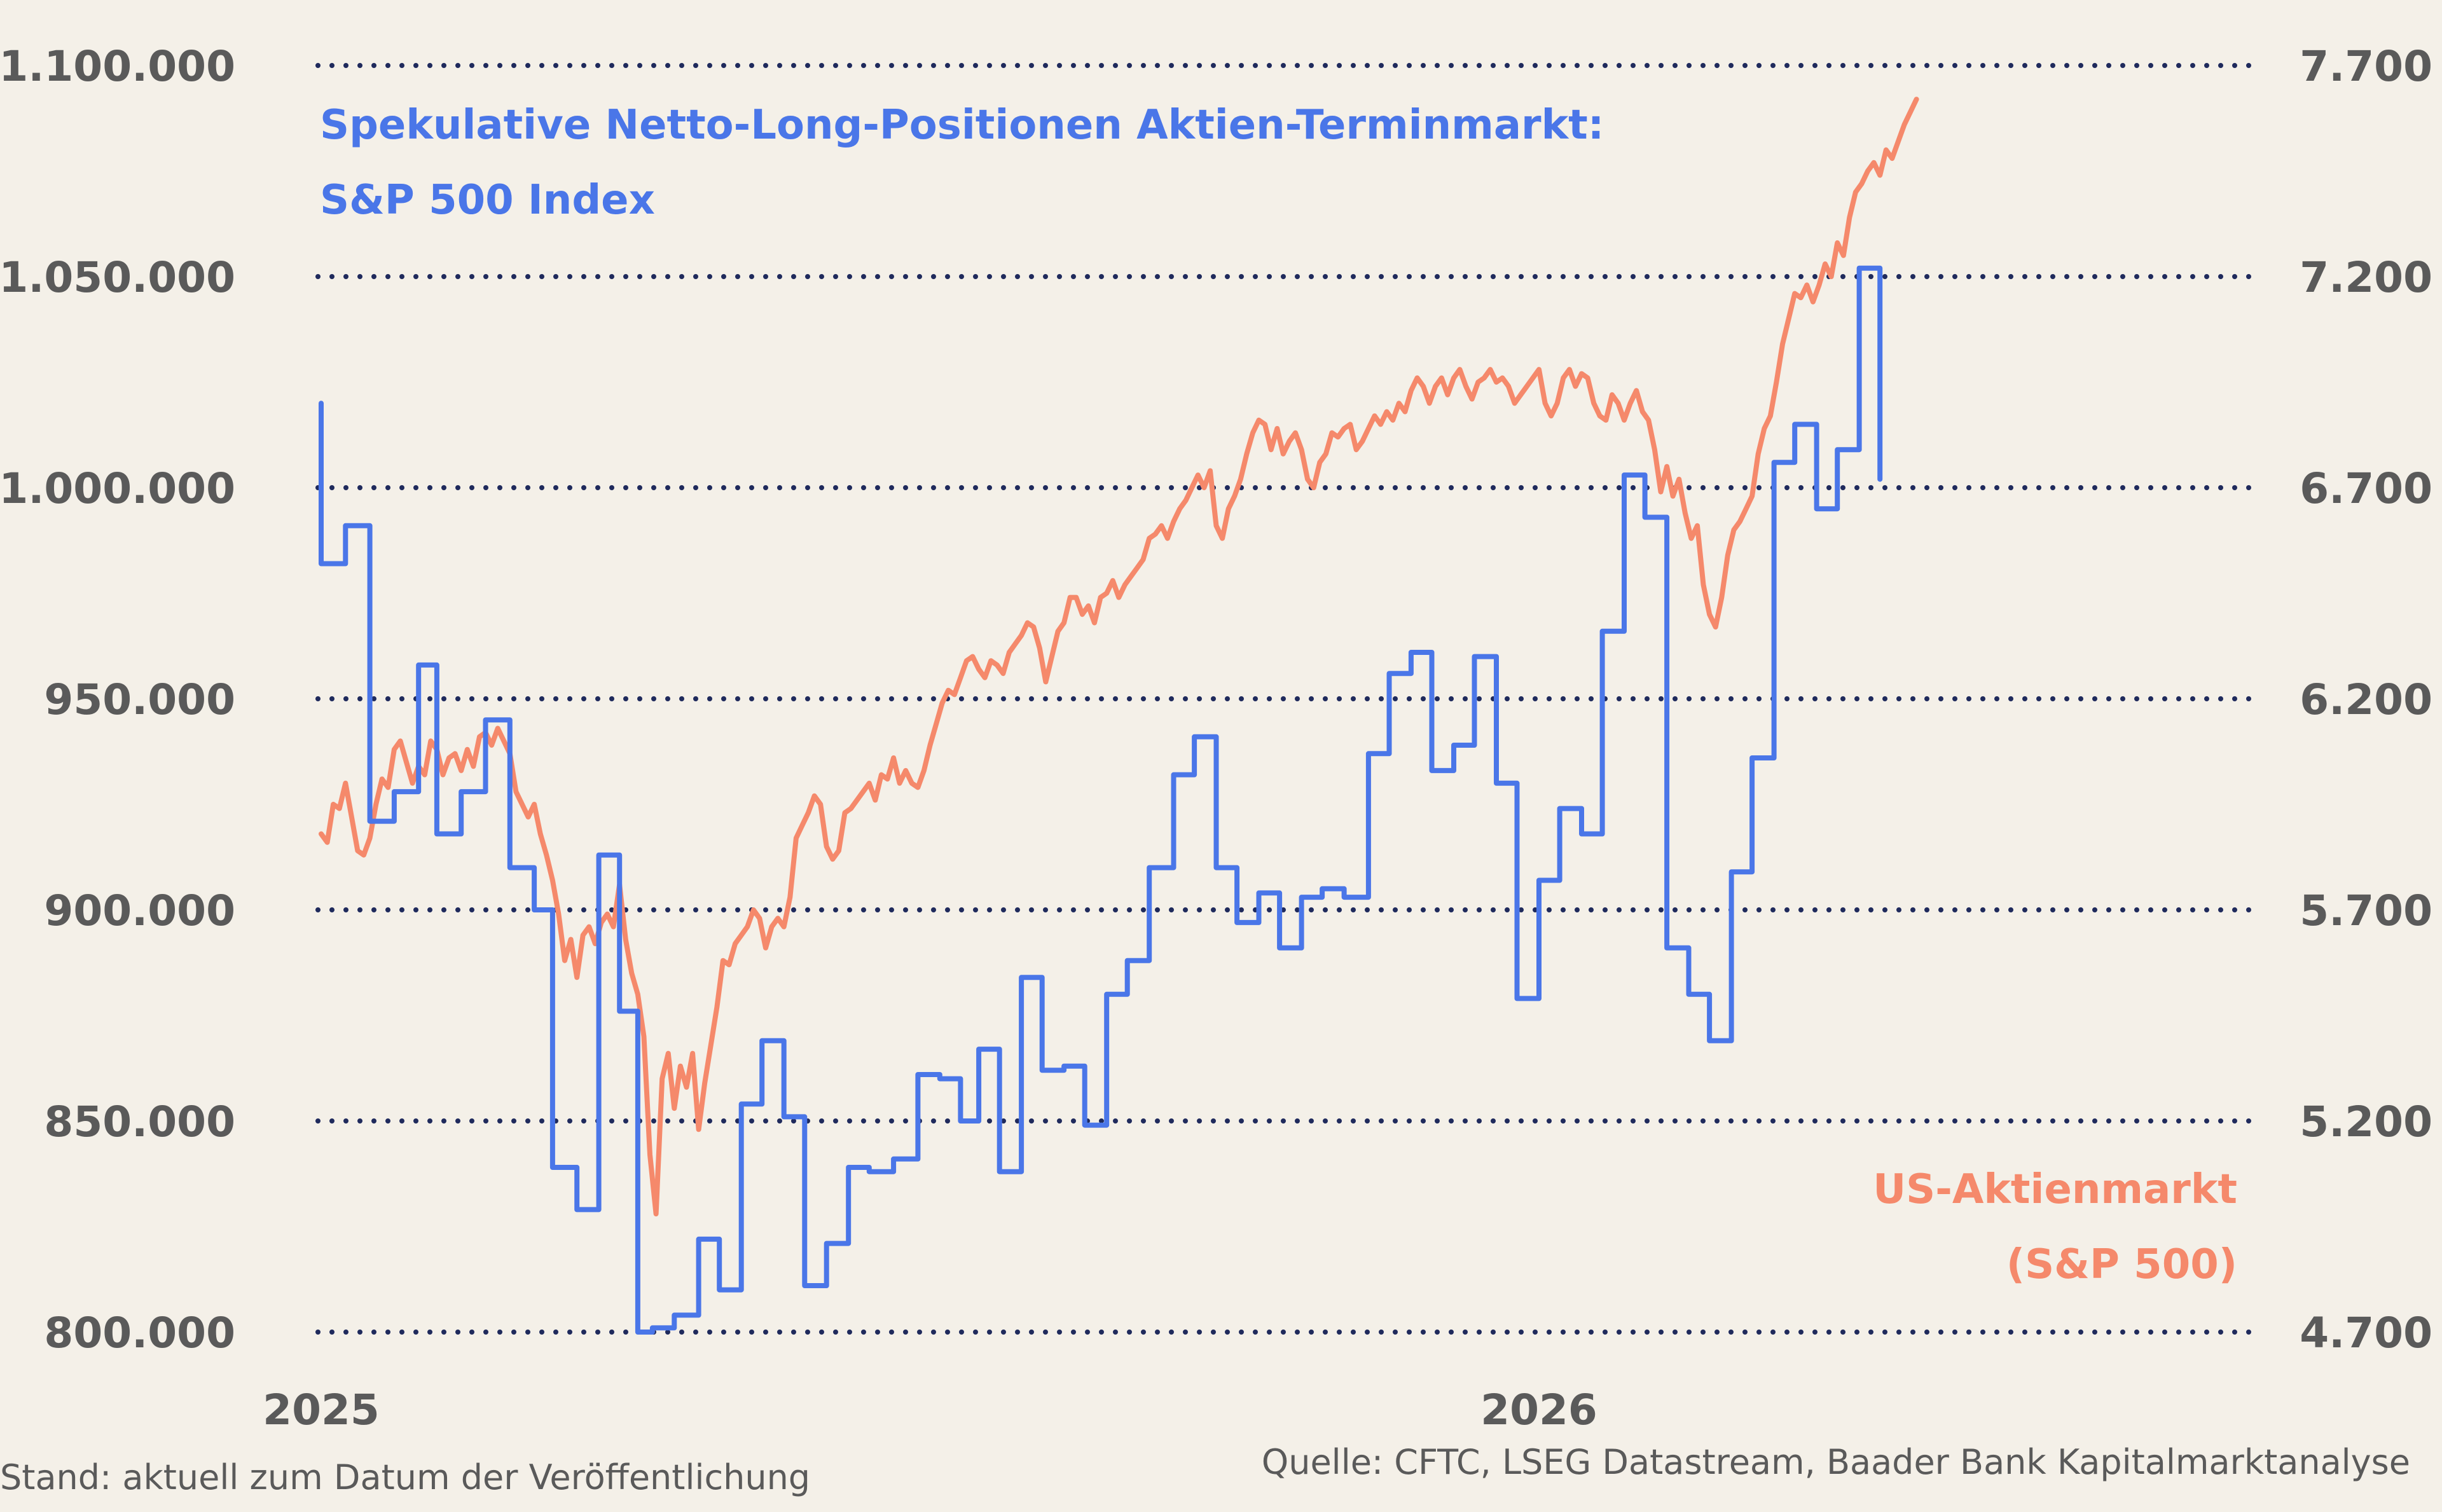  Describe the element at coordinates (117, 488) in the screenshot. I see `left-tick-label: 1.000.000` at that location.